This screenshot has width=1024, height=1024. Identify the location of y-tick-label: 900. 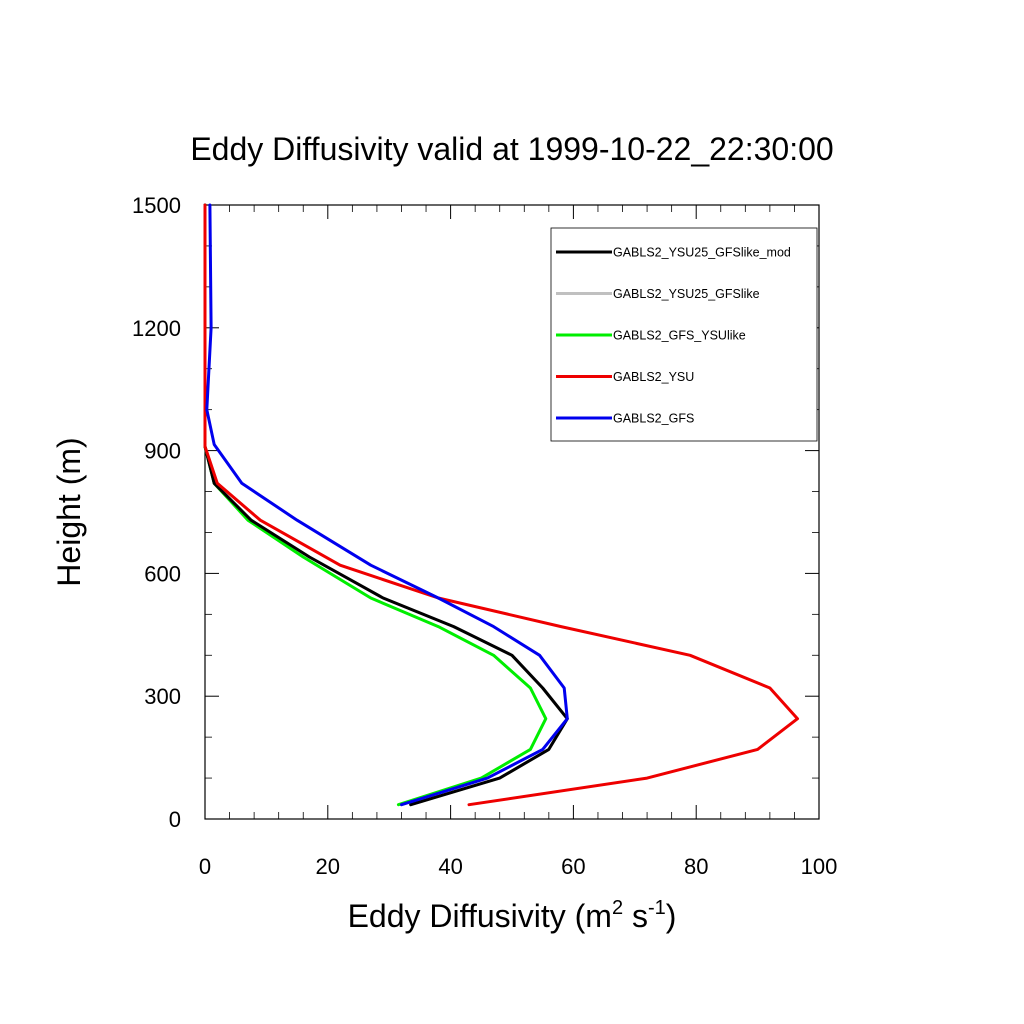
(162, 451).